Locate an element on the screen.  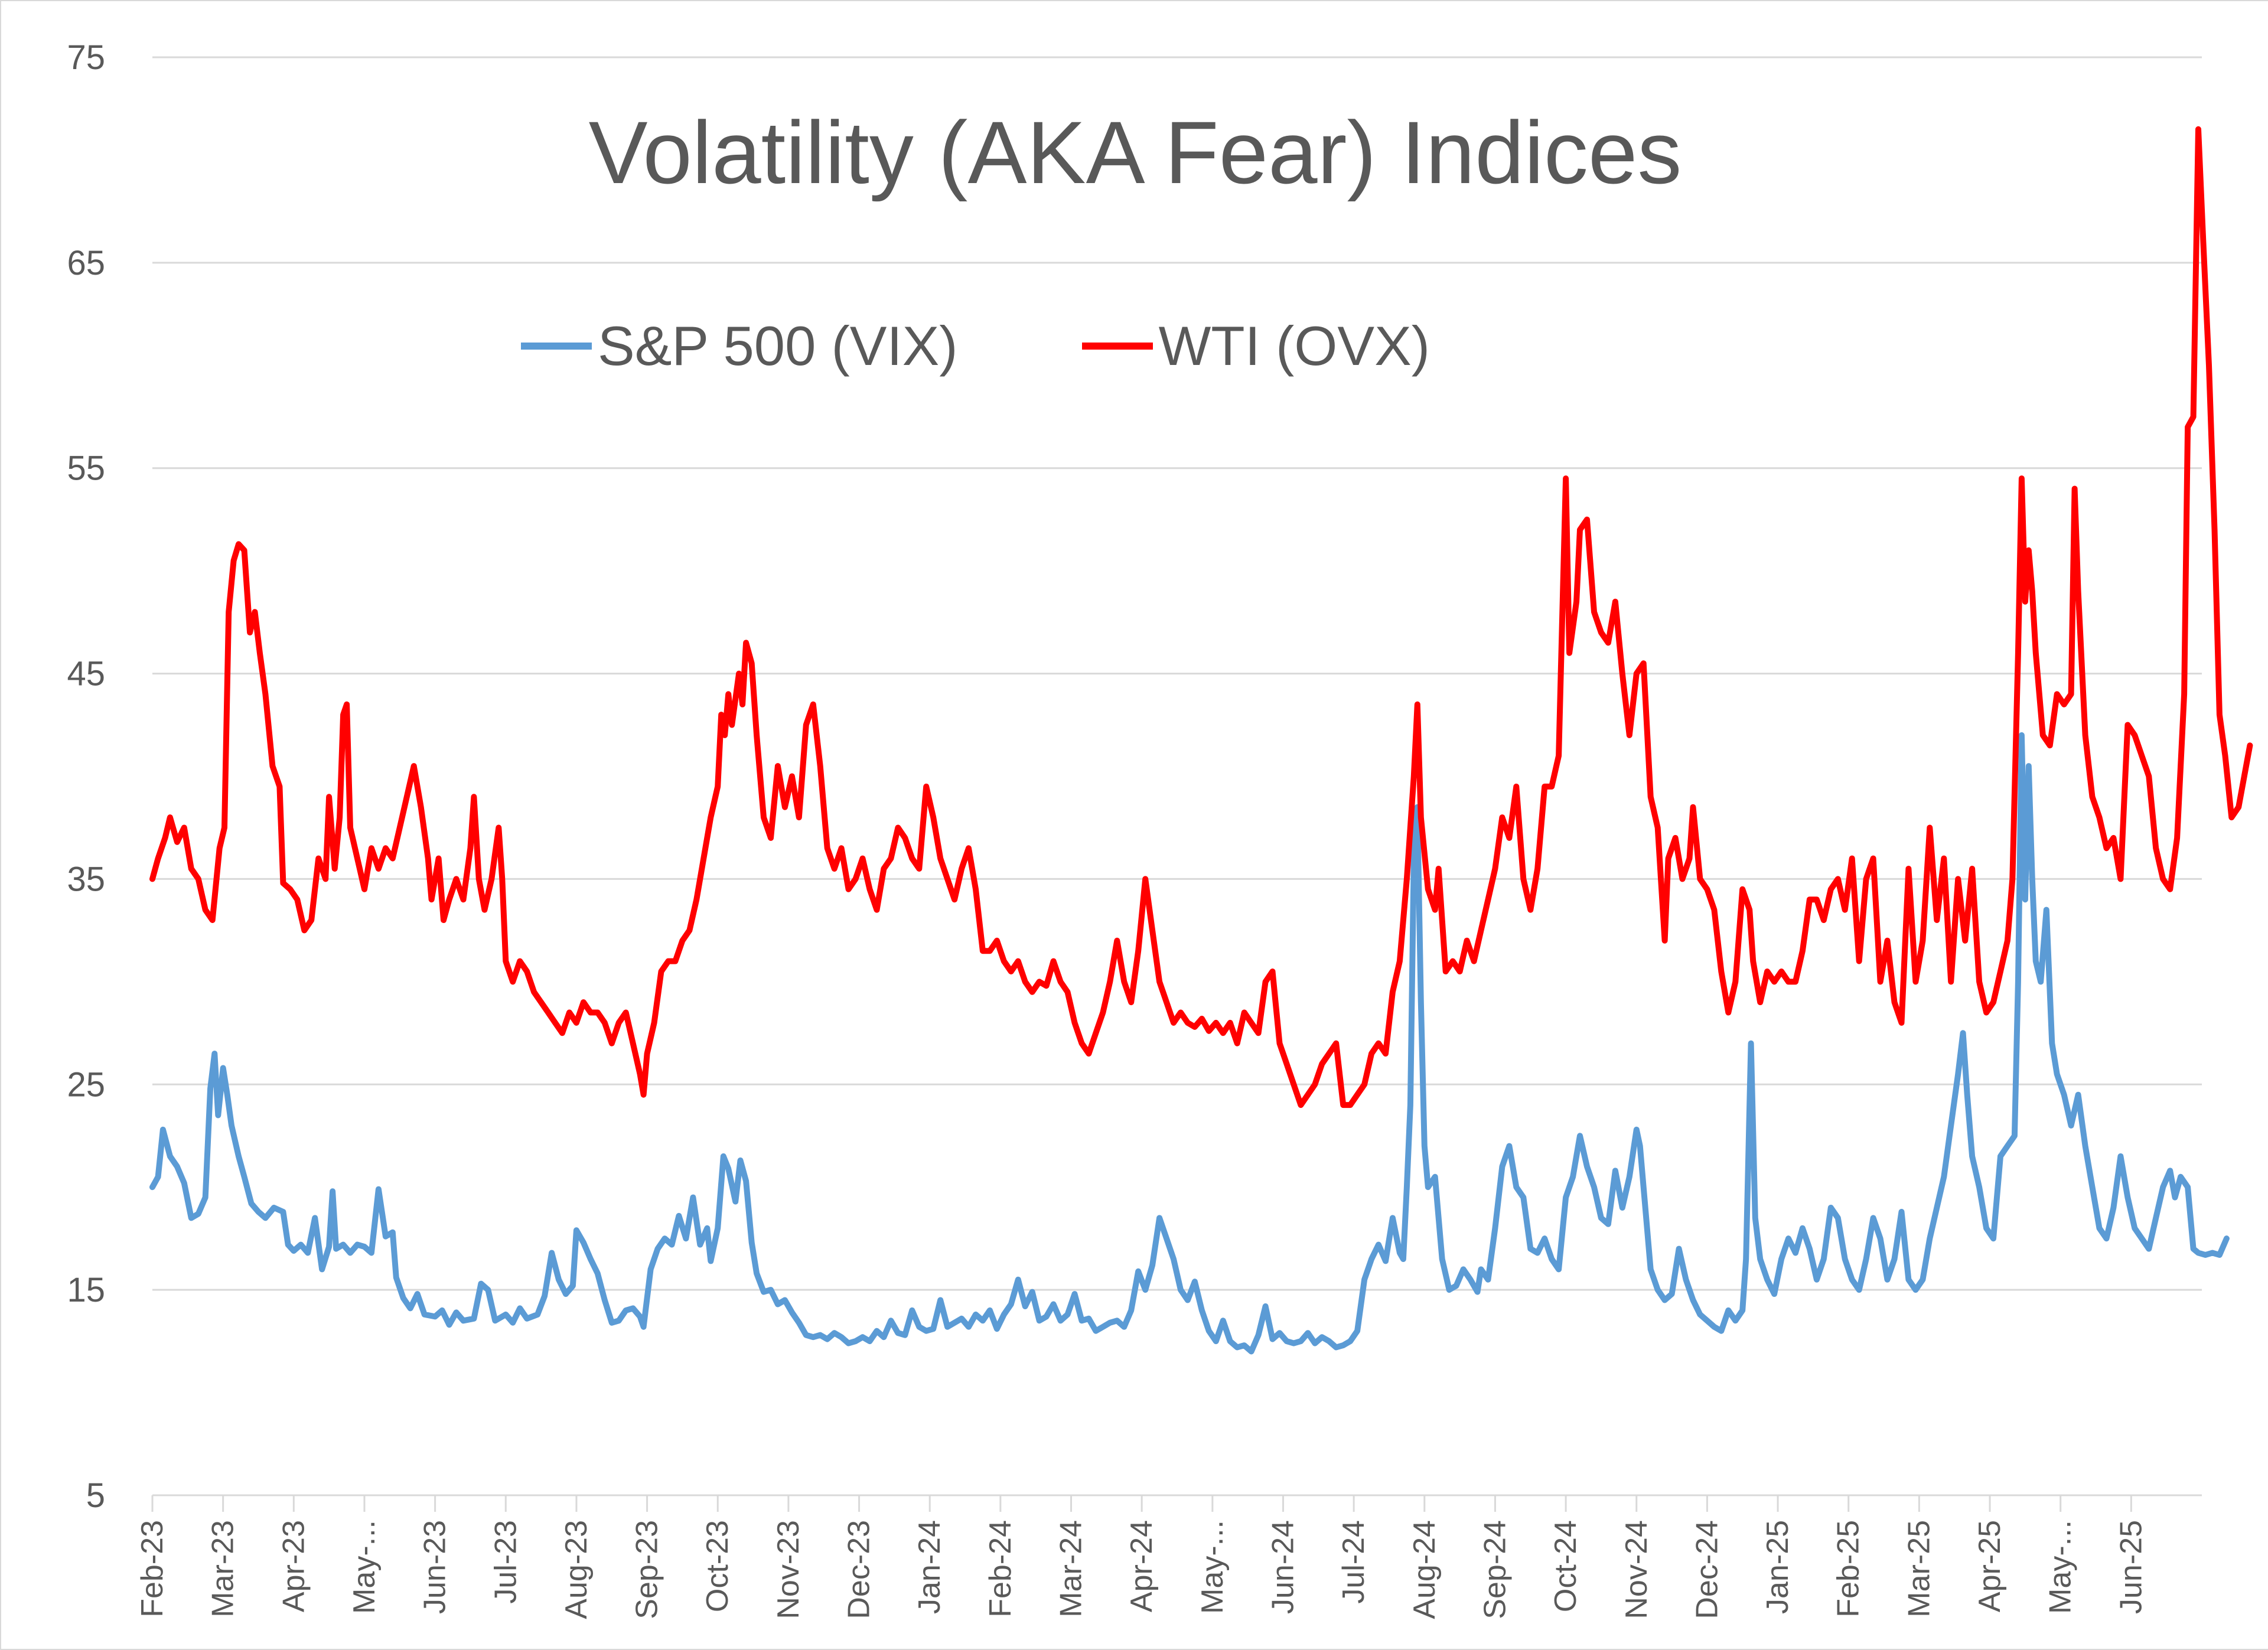
y-tick-label: 55 is located at coordinates (86, 468).